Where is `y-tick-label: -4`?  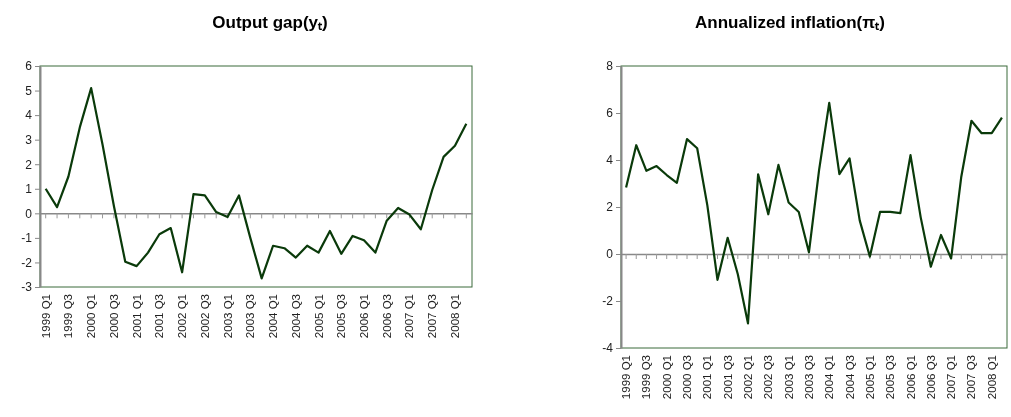 y-tick-label: -4 is located at coordinates (608, 348).